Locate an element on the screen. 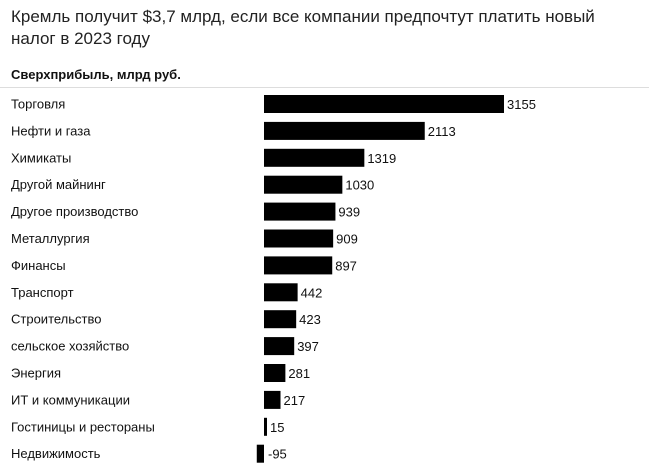  value-label: -95 is located at coordinates (277, 454).